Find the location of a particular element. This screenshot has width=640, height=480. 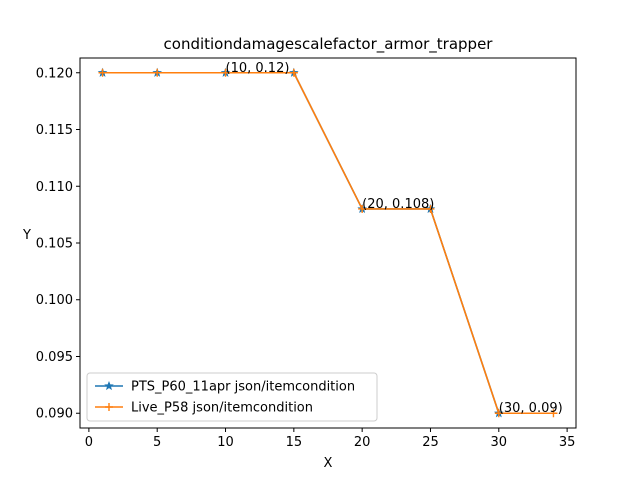

x-axis-label: X is located at coordinates (328, 463).